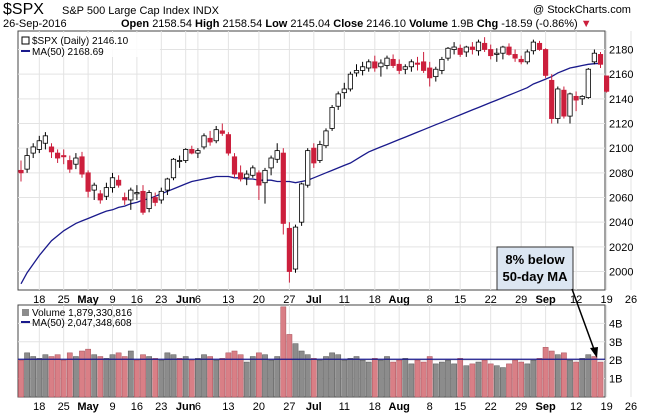 The width and height of the screenshot is (650, 415). I want to click on close-label: Close, so click(348, 24).